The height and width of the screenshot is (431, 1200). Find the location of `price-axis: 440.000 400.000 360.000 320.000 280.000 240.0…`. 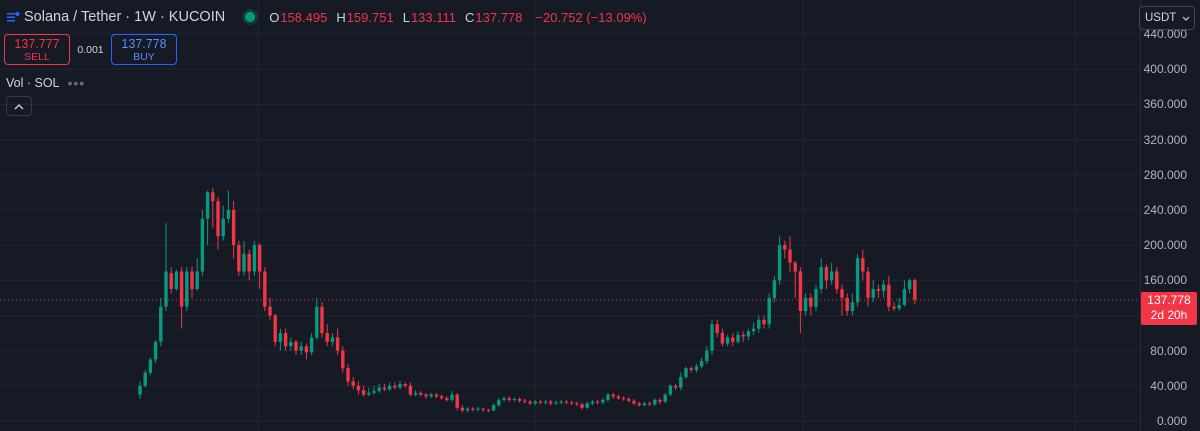

price-axis: 440.000 400.000 360.000 320.000 280.000 240.0… is located at coordinates (1170, 215).